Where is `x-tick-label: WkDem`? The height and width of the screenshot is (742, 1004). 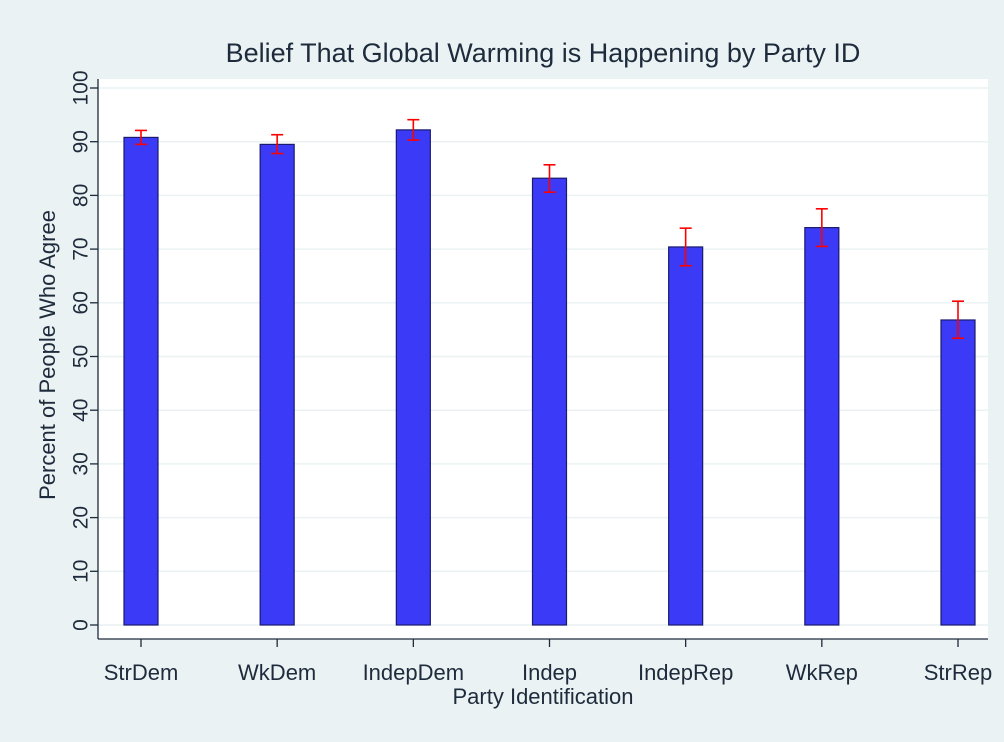 x-tick-label: WkDem is located at coordinates (277, 672).